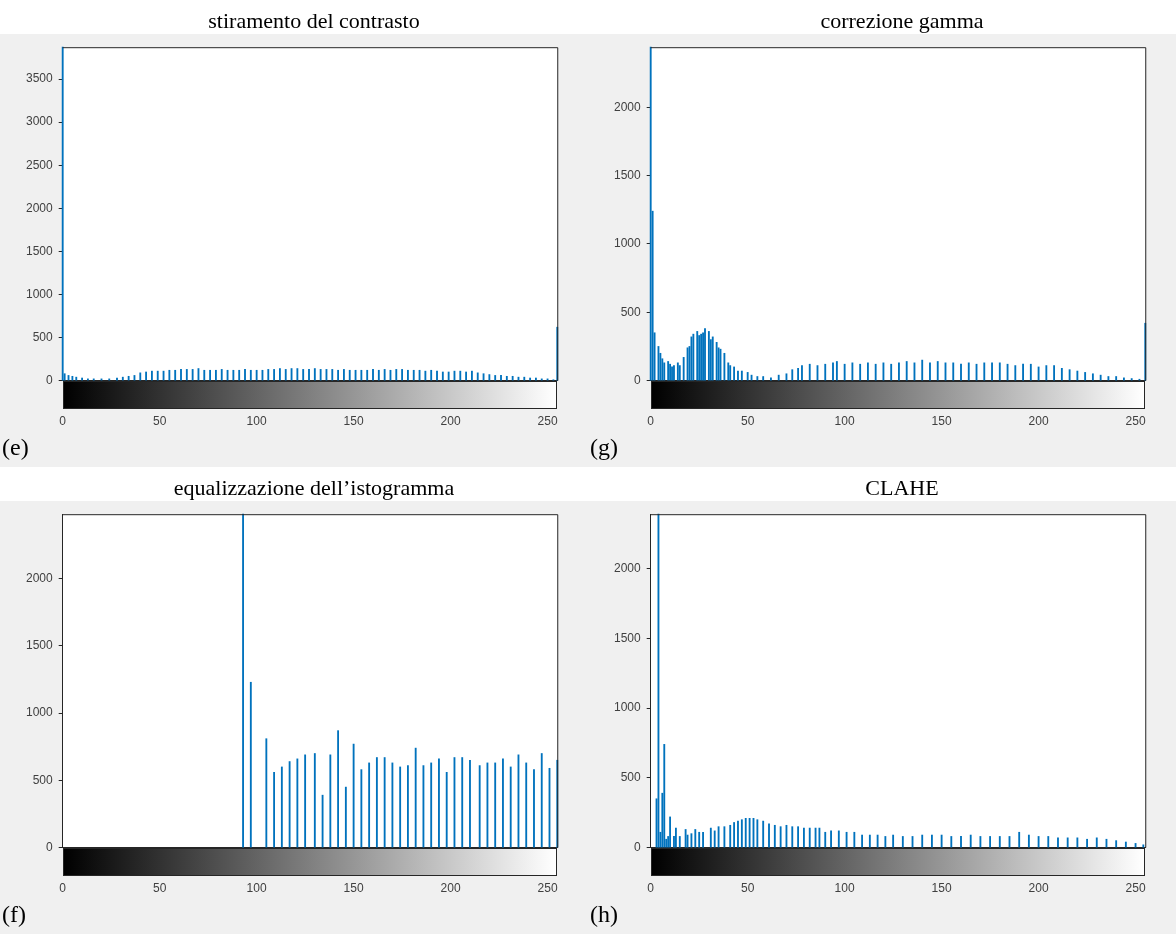 Image resolution: width=1176 pixels, height=934 pixels. Describe the element at coordinates (604, 914) in the screenshot. I see `text: (h)` at that location.